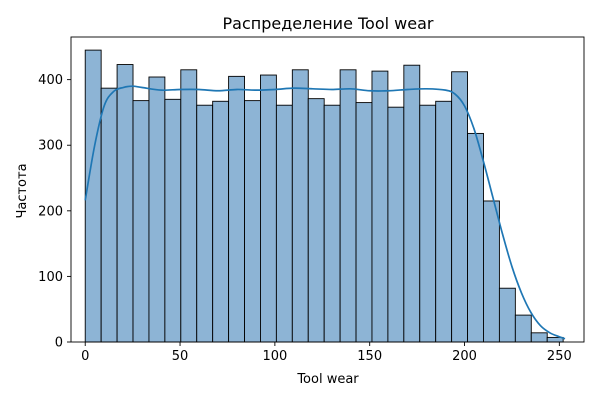  I want to click on y-tick-label: 200, so click(50, 211).